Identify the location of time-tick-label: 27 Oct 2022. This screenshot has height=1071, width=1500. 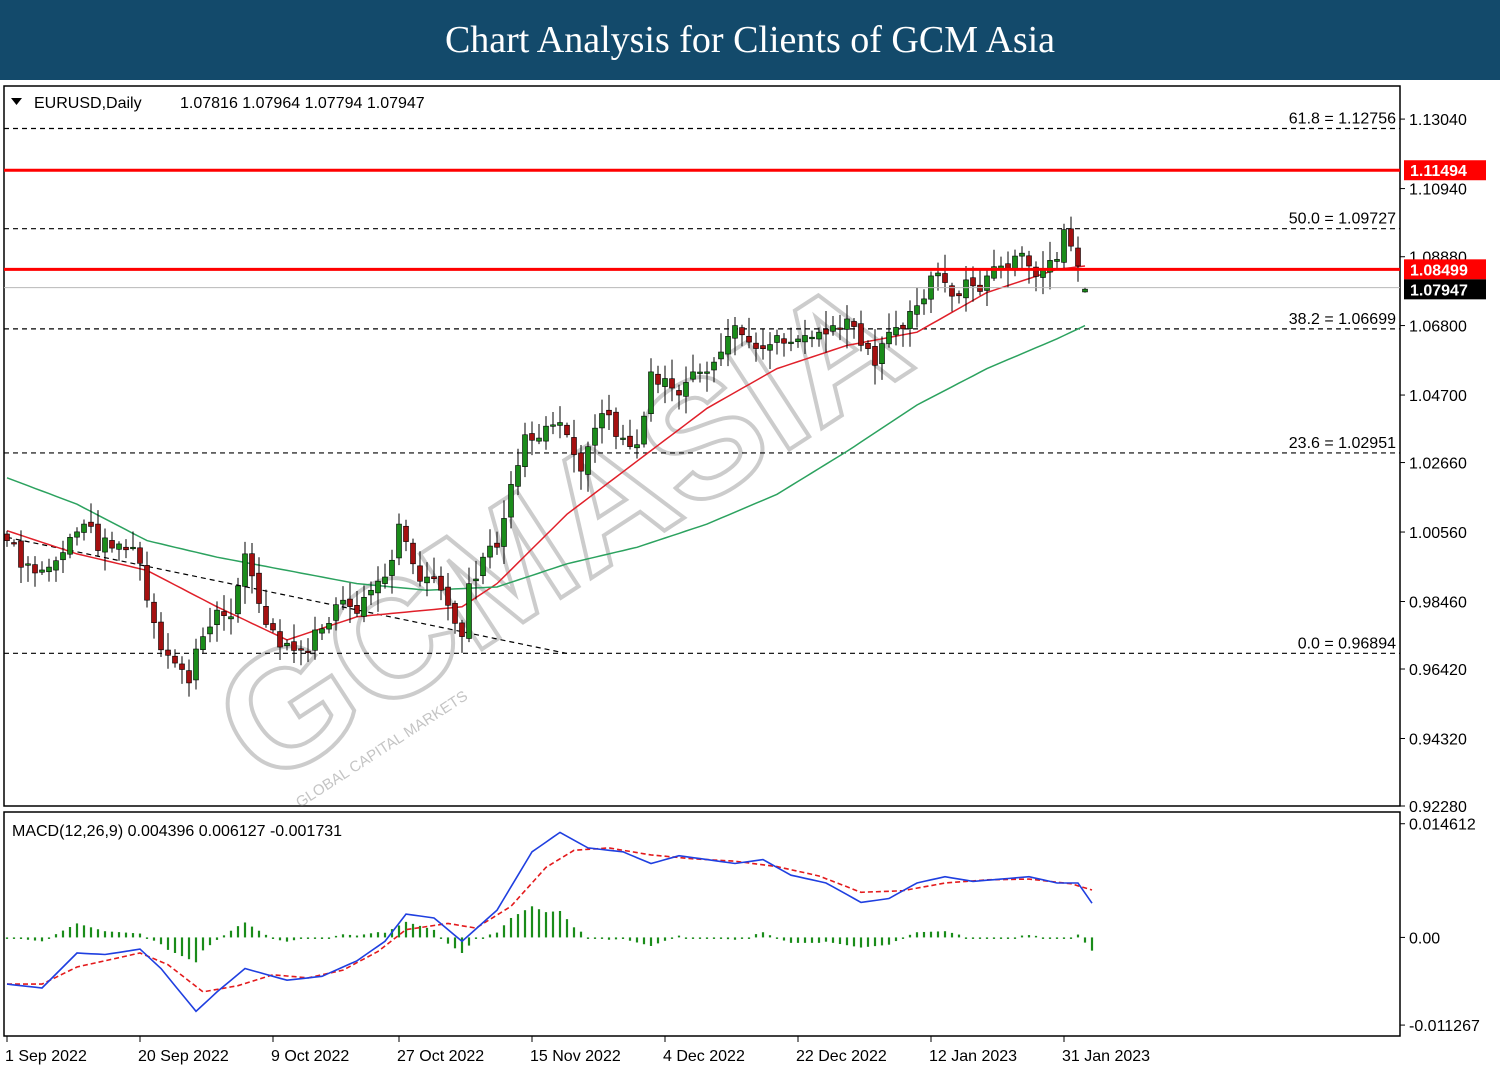
(440, 1056).